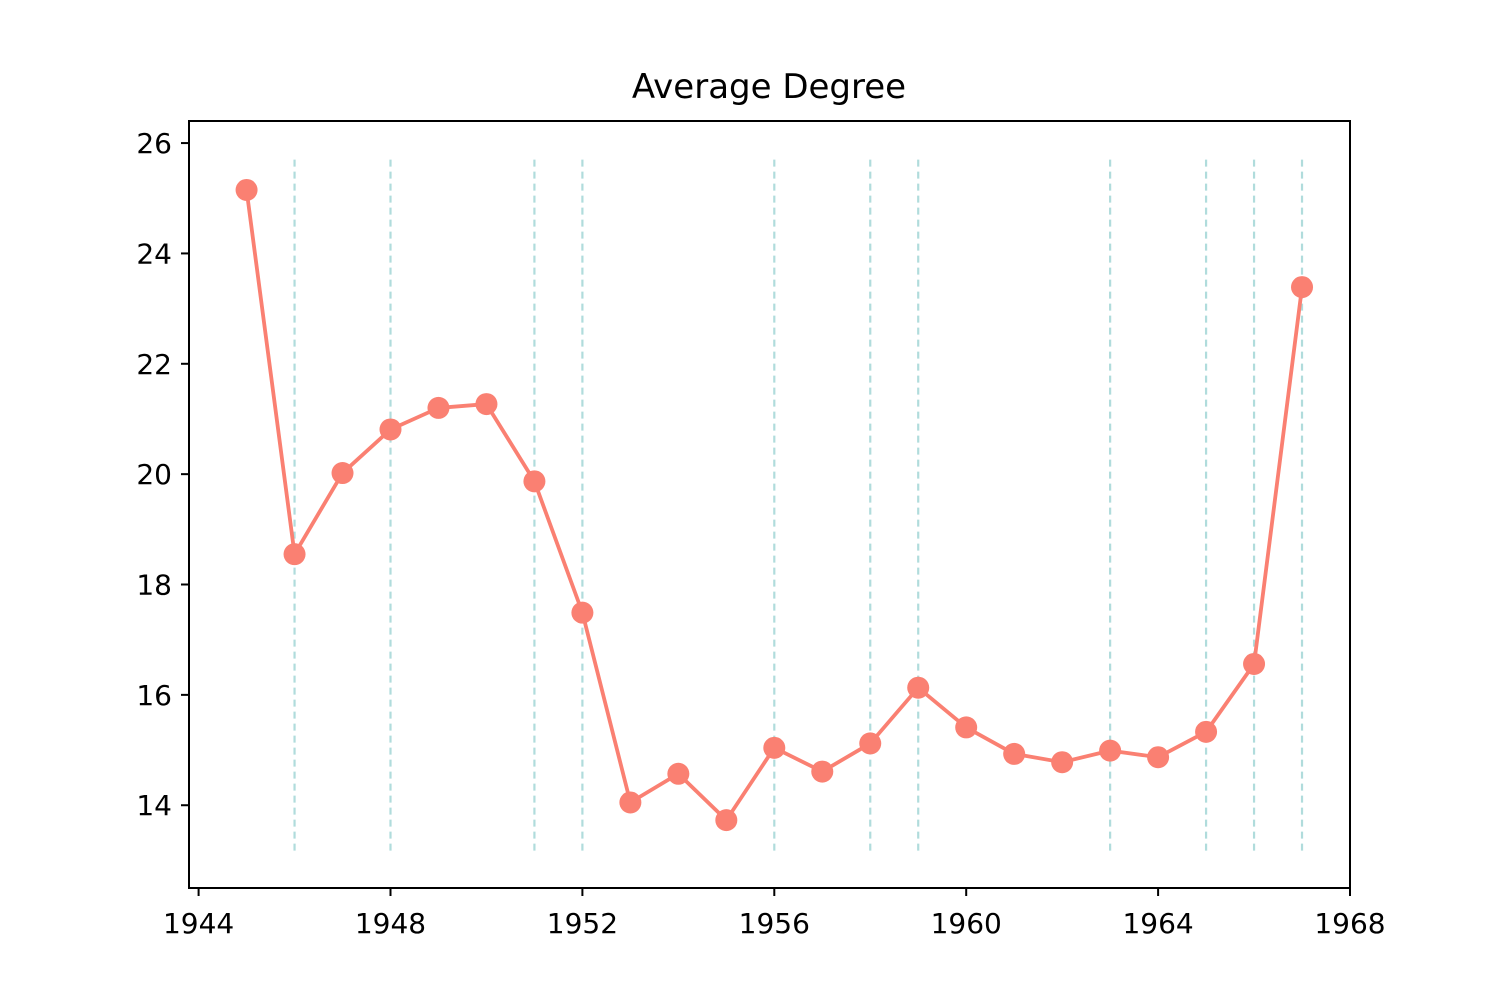  I want to click on x-tick-label: 1964, so click(1157, 923).